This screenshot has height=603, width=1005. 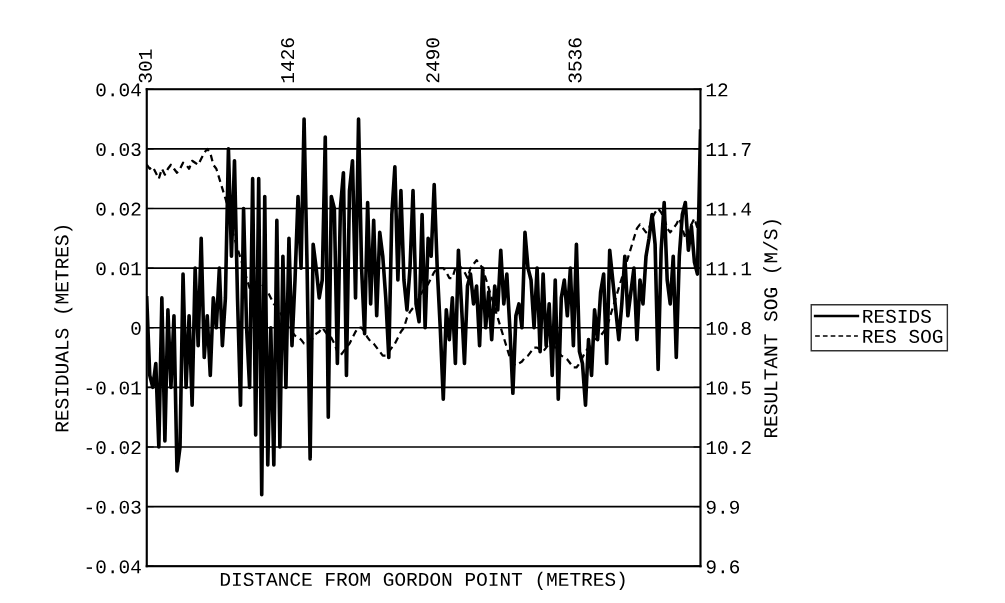 What do you see at coordinates (772, 329) in the screenshot?
I see `y2-axis-title: RESULTANT SOG (M/S)` at bounding box center [772, 329].